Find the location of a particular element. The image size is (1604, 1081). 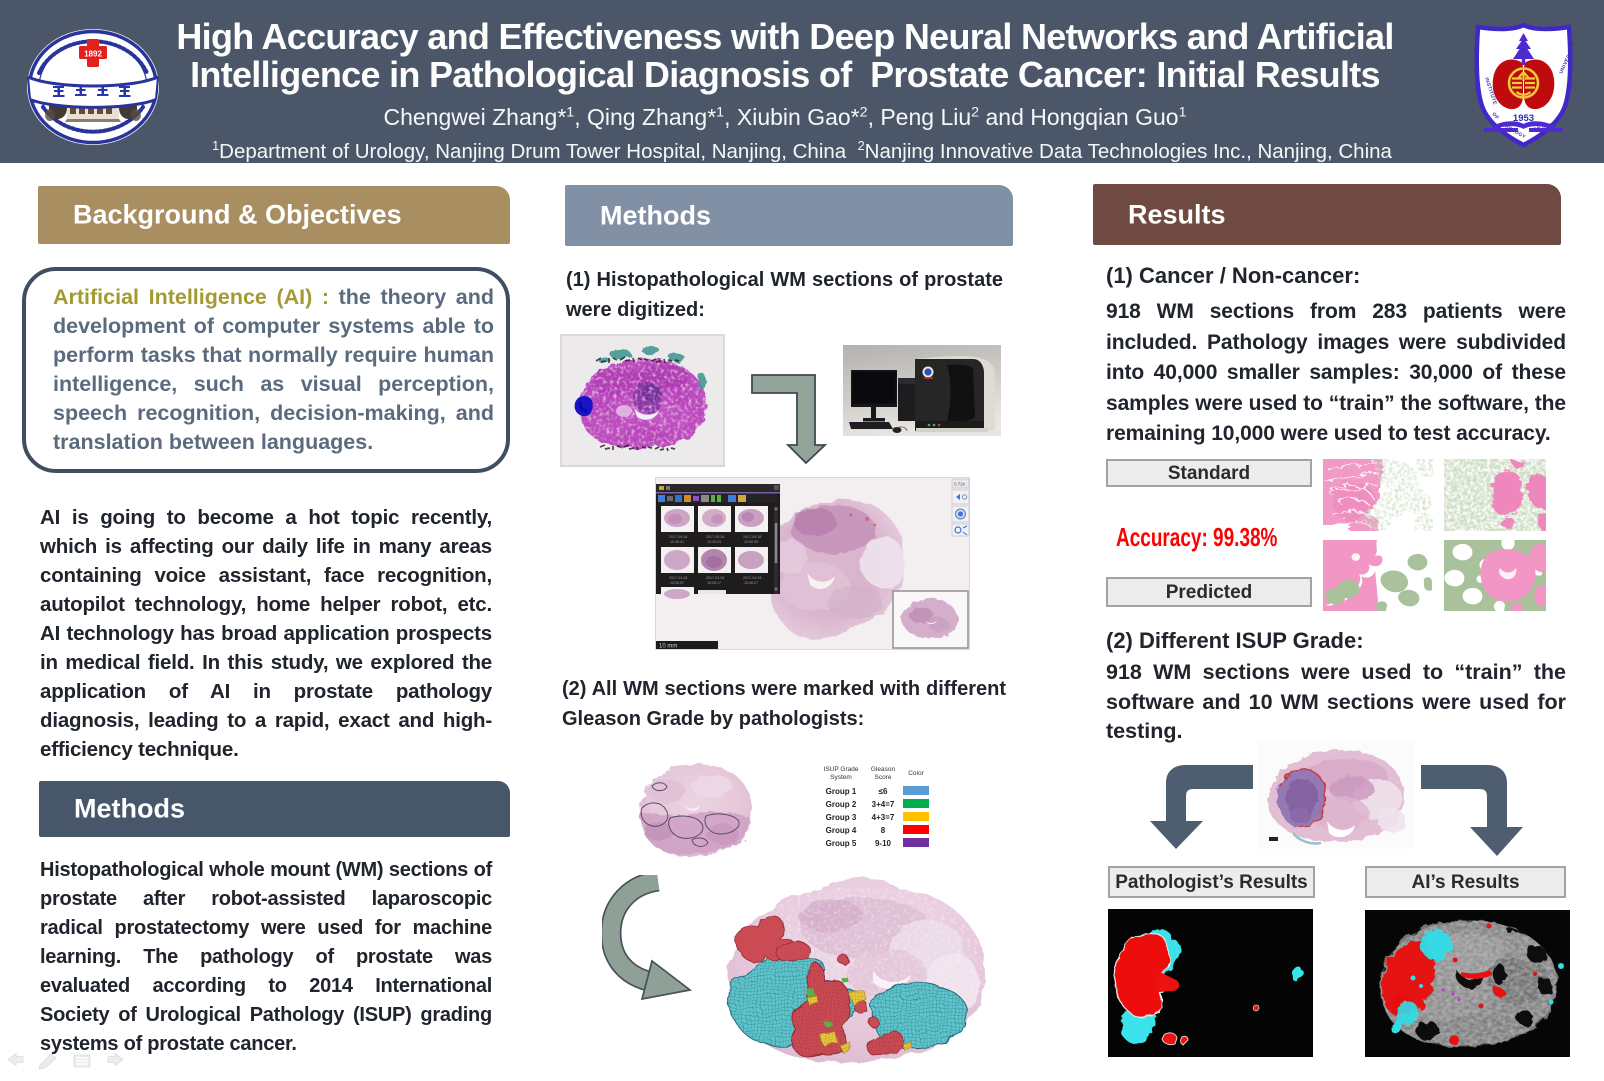

svg-text: 8 is located at coordinates (883, 830).